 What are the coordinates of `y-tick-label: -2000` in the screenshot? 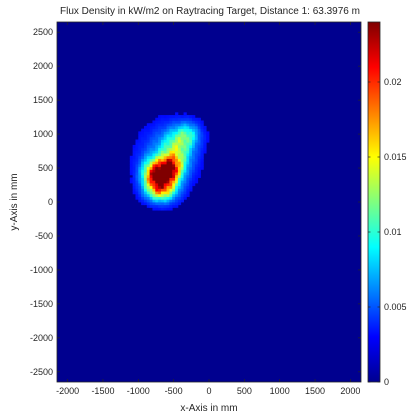 It's located at (41, 338).